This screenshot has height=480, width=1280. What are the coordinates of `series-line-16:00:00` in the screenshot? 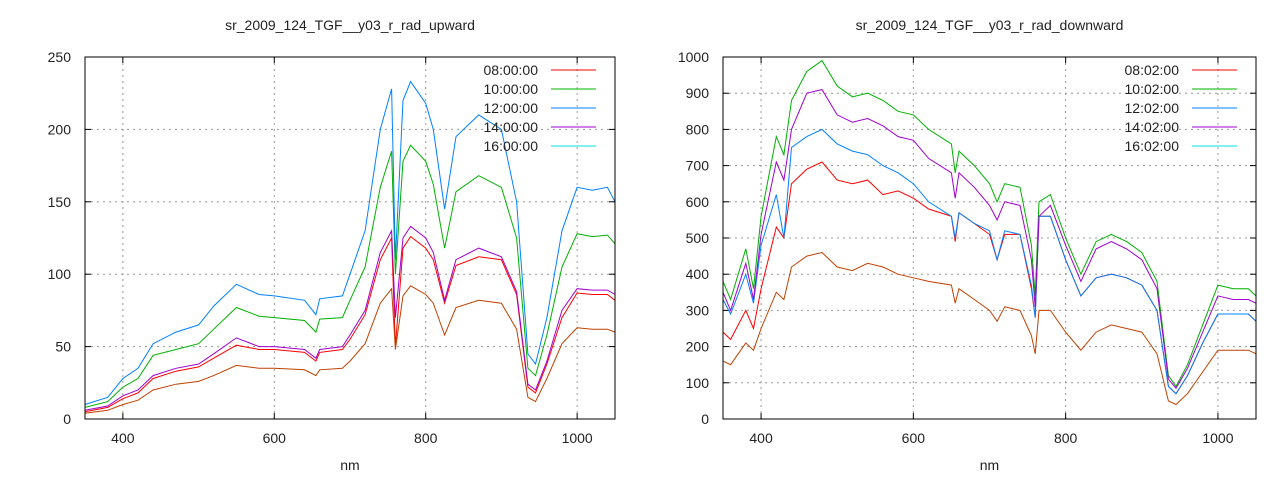 It's located at (350, 349).